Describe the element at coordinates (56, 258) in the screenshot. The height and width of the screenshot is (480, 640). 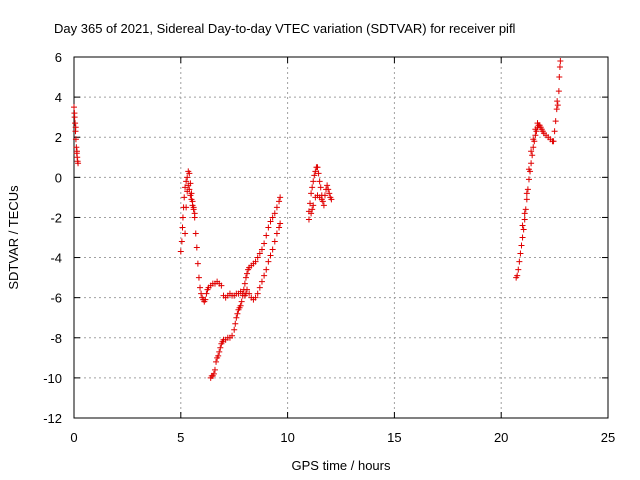
I see `y-tick-label: -4` at that location.